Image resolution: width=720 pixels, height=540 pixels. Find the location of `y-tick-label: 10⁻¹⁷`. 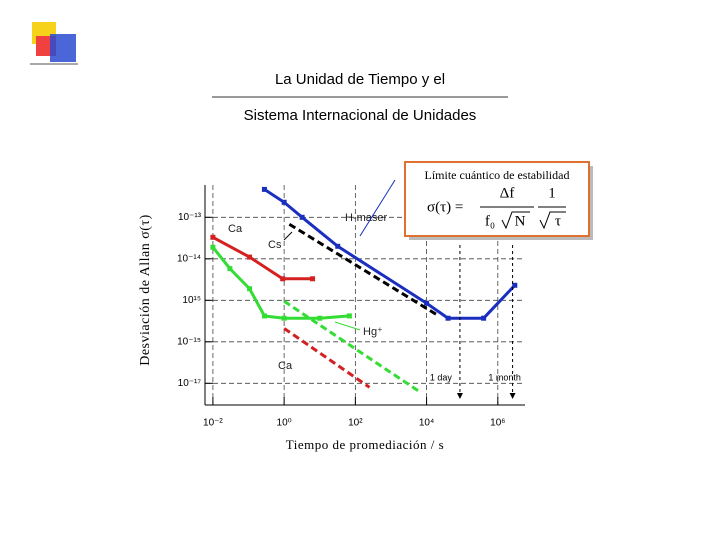

y-tick-label: 10⁻¹⁷ is located at coordinates (190, 383).